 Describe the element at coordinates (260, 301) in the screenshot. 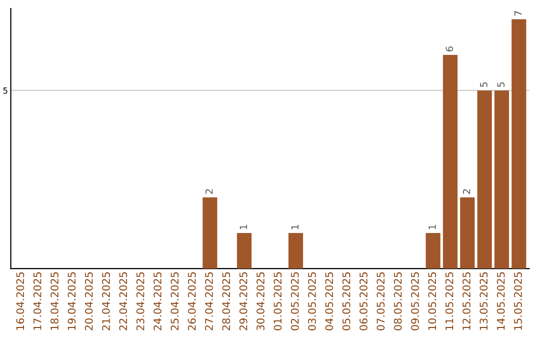

I see `x-tick-label: 30.04.2025` at that location.